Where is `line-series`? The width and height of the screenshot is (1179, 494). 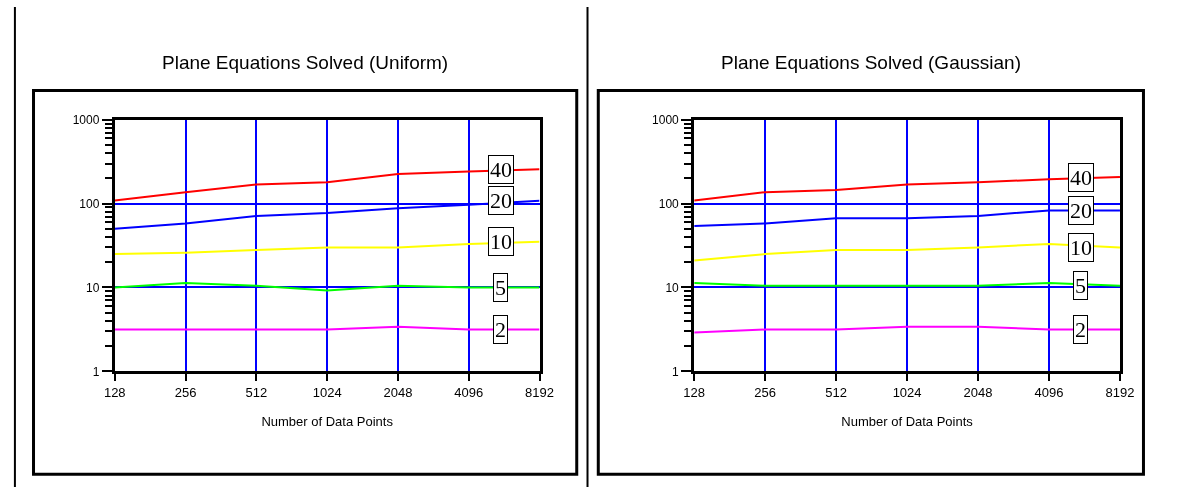 line-series is located at coordinates (907, 252).